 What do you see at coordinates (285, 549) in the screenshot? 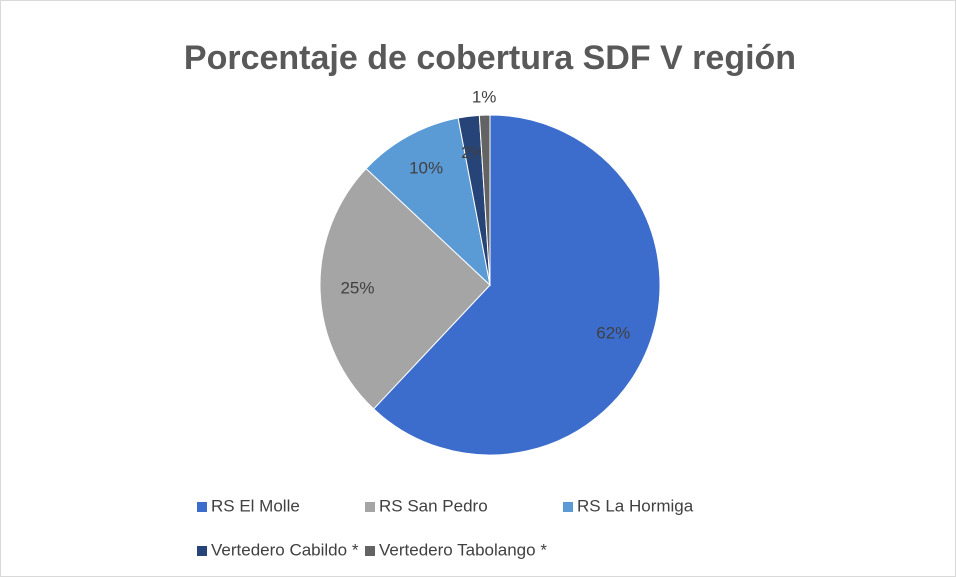
I see `legend-label: Vertedero Cabildo *` at bounding box center [285, 549].